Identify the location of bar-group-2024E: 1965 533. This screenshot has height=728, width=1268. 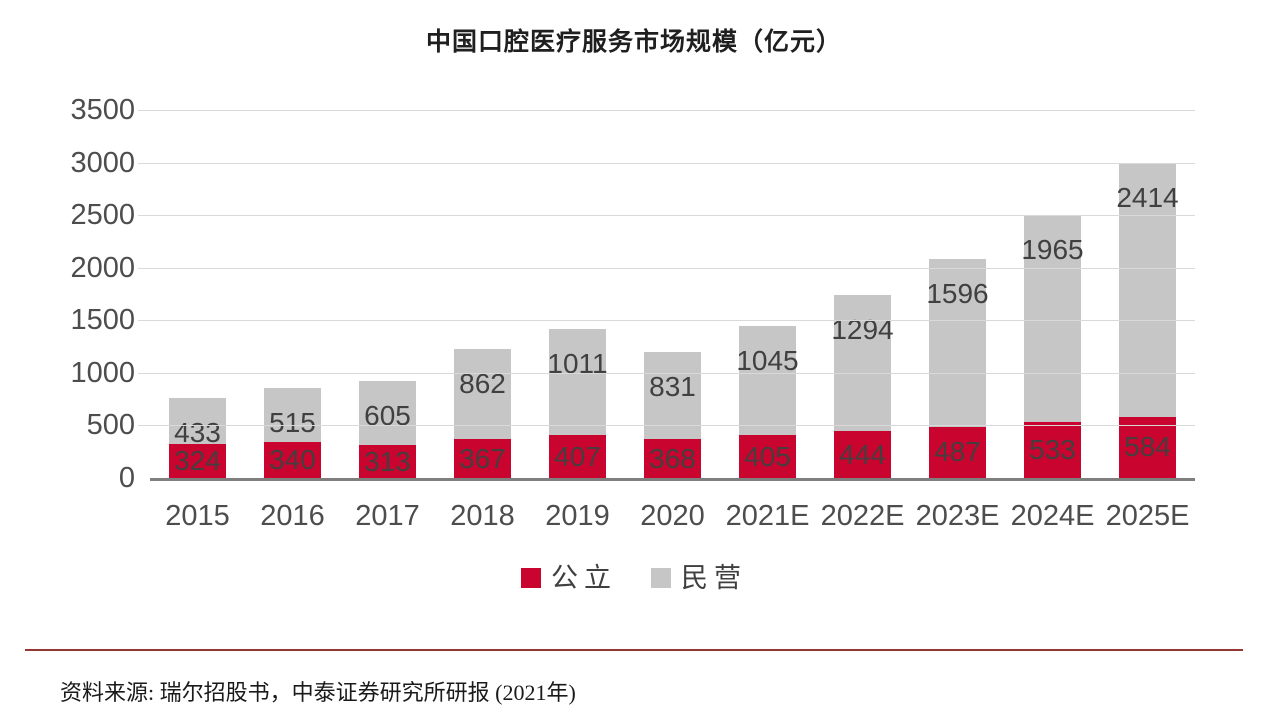
(1052, 294).